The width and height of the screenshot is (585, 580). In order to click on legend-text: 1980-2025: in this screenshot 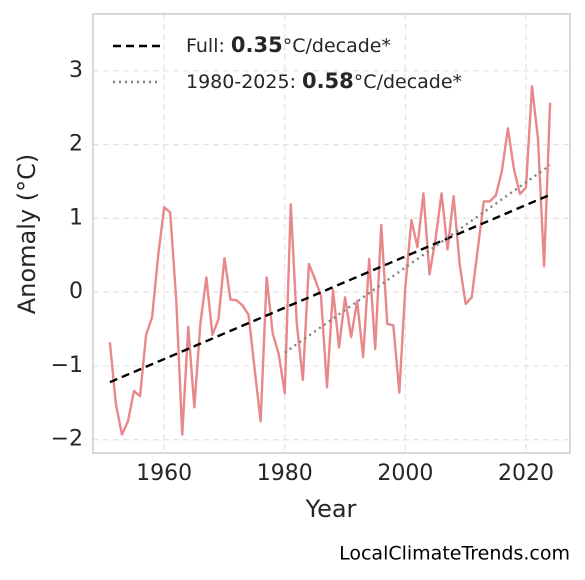, I will do `click(241, 82)`.